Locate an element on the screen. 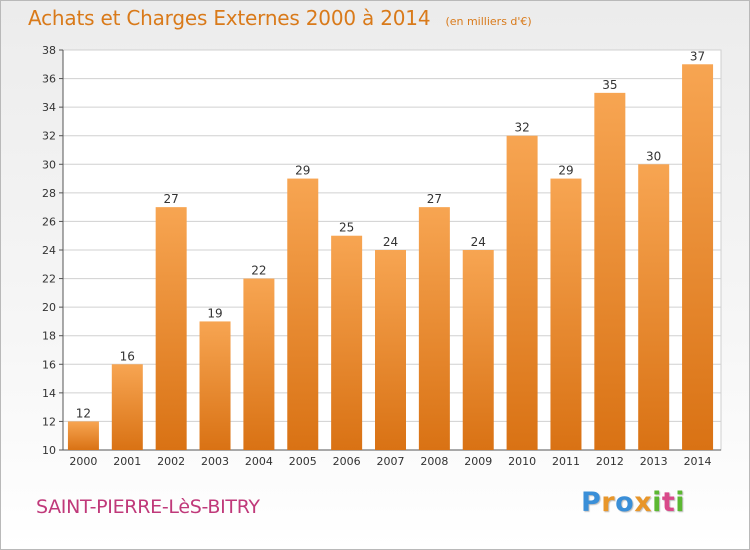 Image resolution: width=750 pixels, height=550 pixels. bar-value-label: 19 is located at coordinates (214, 313).